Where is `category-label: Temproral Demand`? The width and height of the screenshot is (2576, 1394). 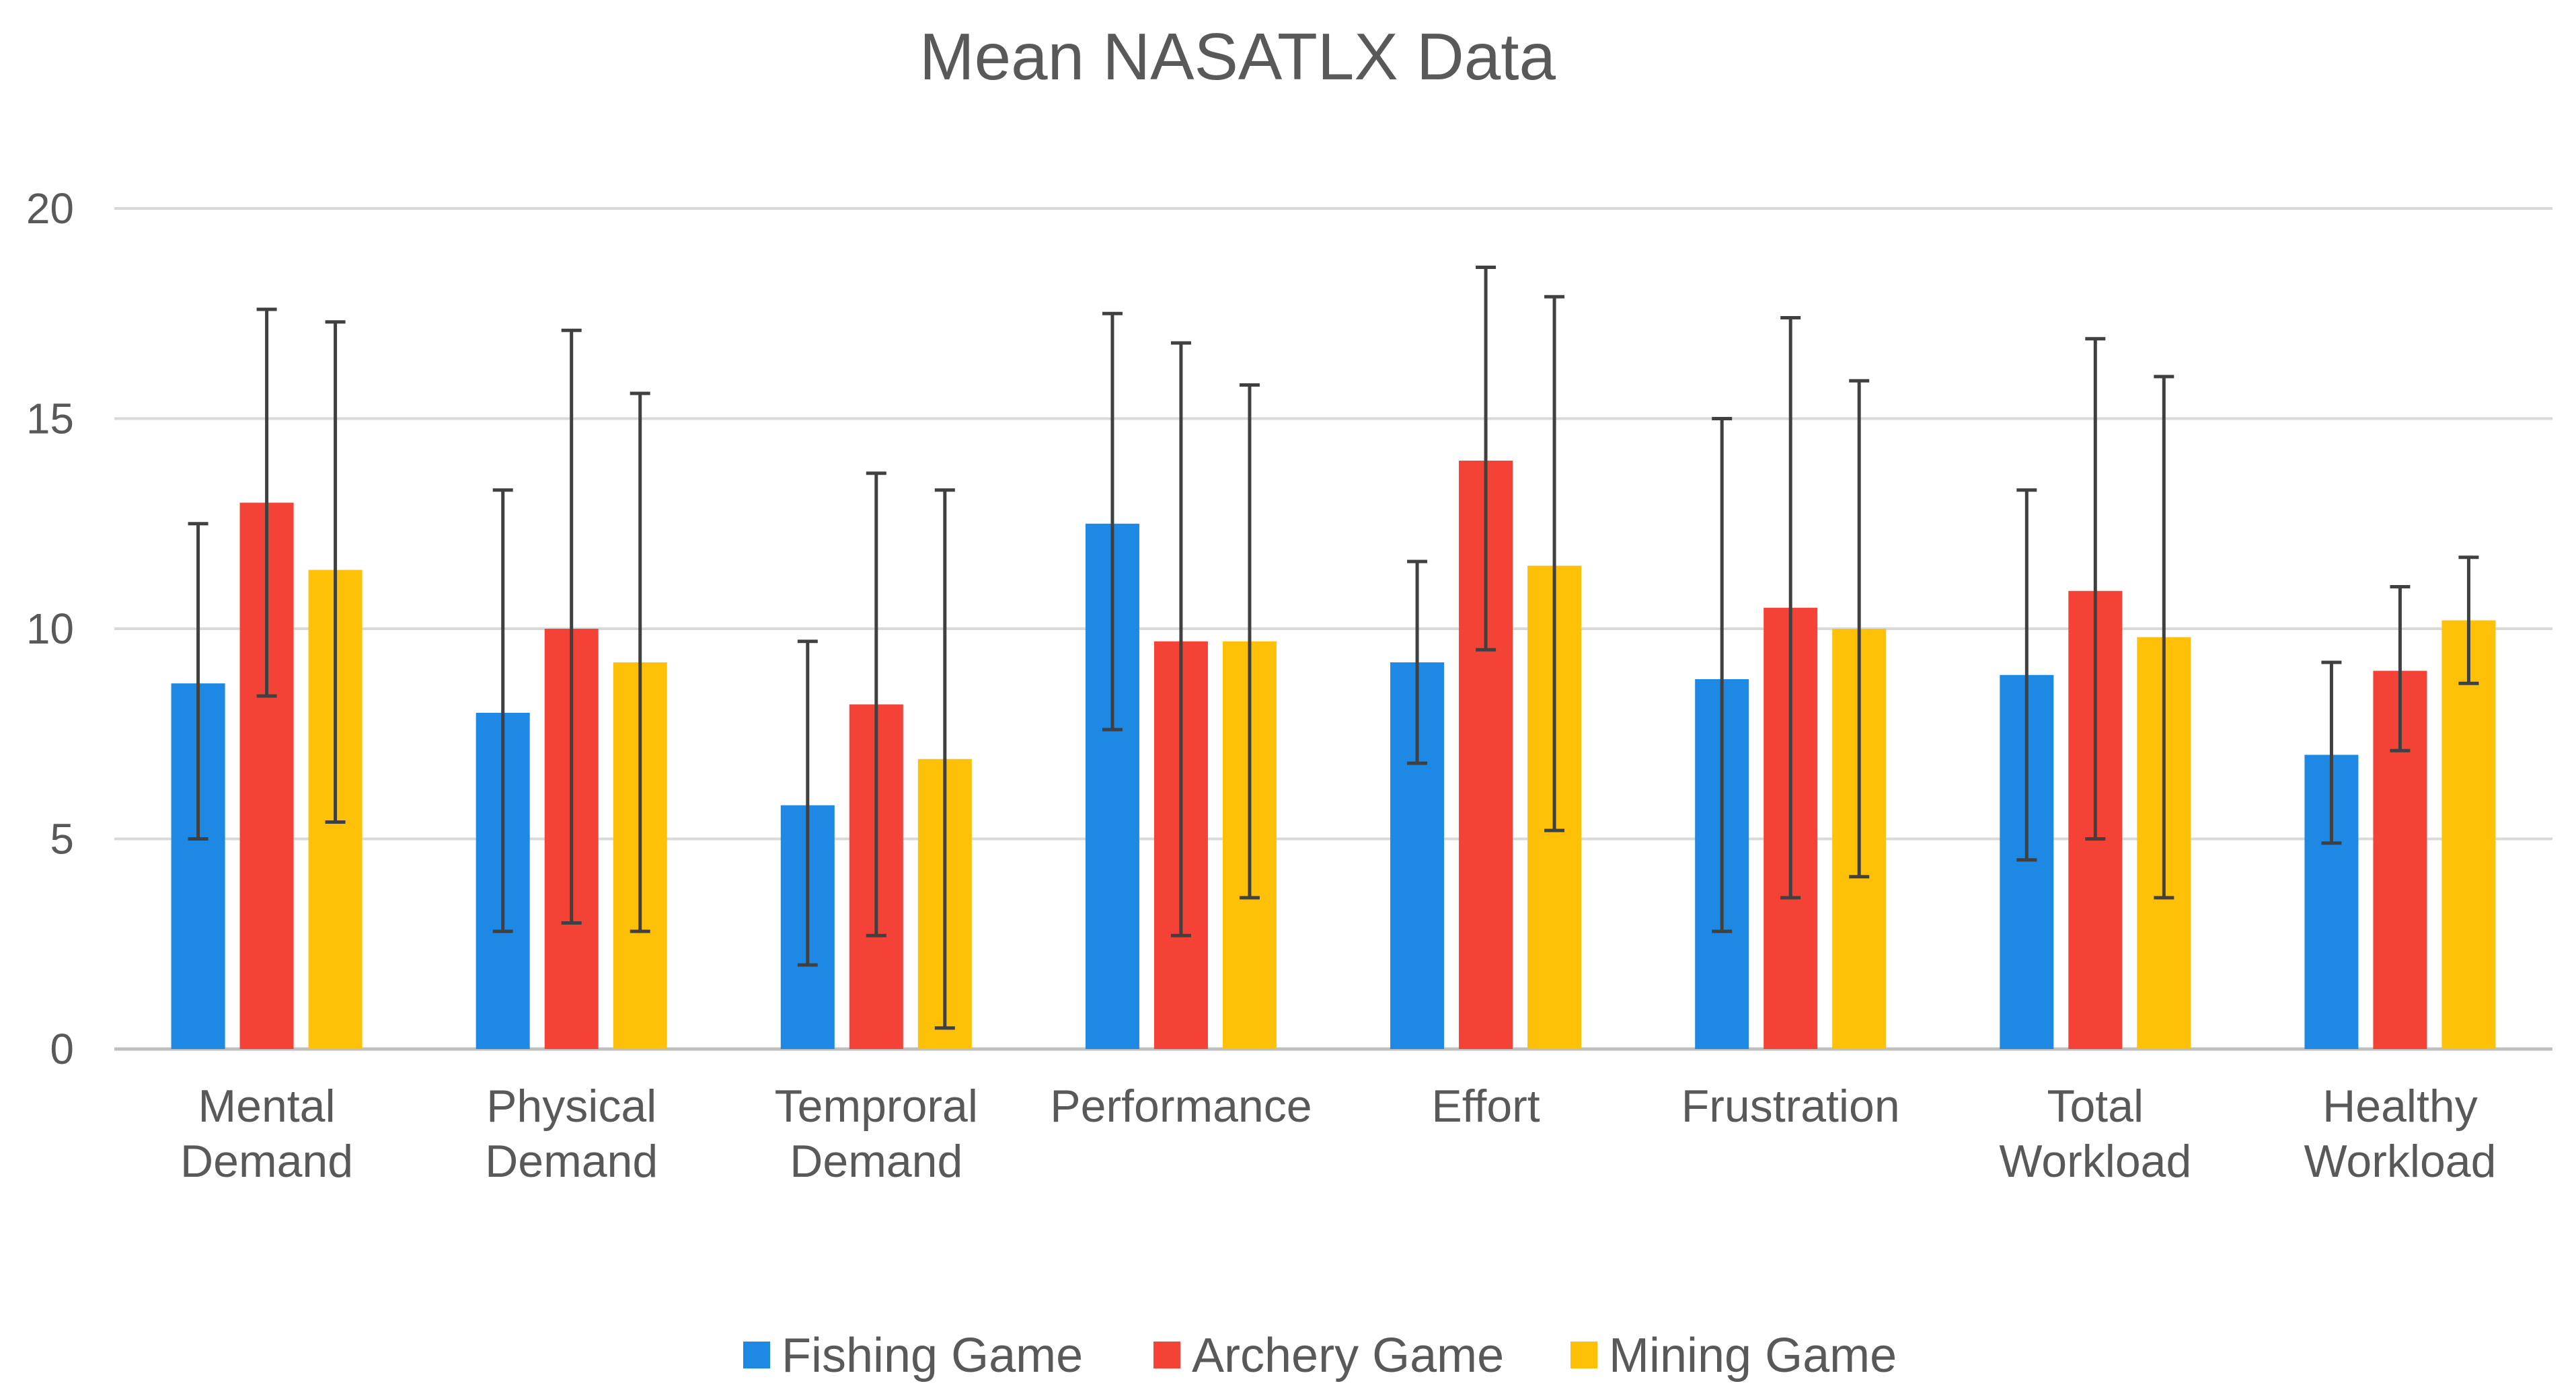 category-label: Temproral Demand is located at coordinates (876, 1134).